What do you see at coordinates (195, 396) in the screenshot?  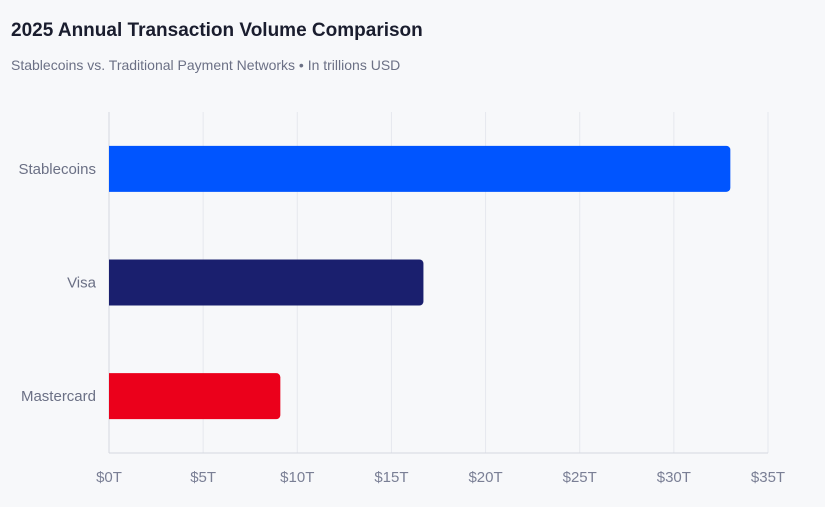 I see `bar-mastercard` at bounding box center [195, 396].